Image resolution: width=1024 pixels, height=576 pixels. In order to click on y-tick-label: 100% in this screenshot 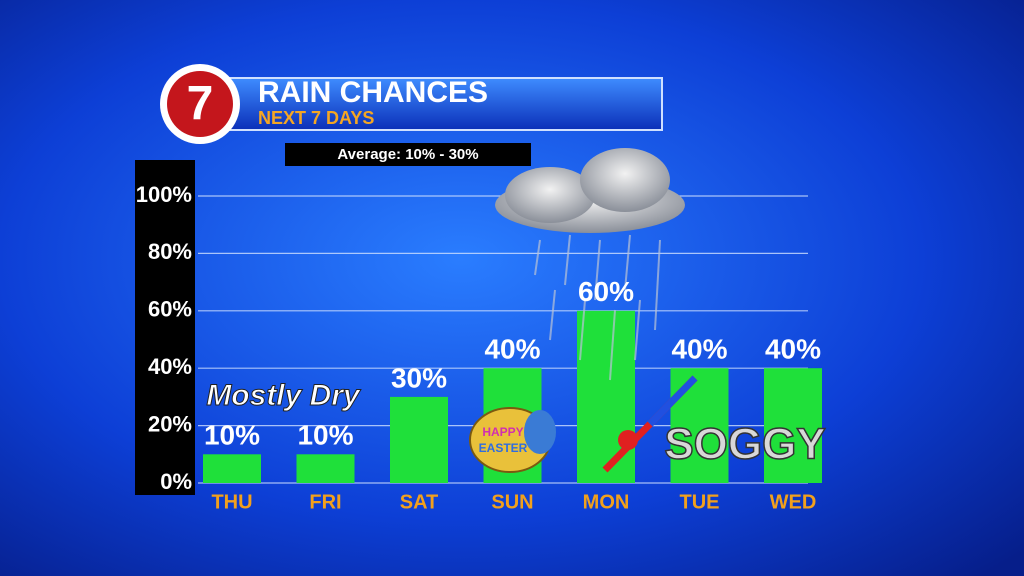, I will do `click(164, 194)`.